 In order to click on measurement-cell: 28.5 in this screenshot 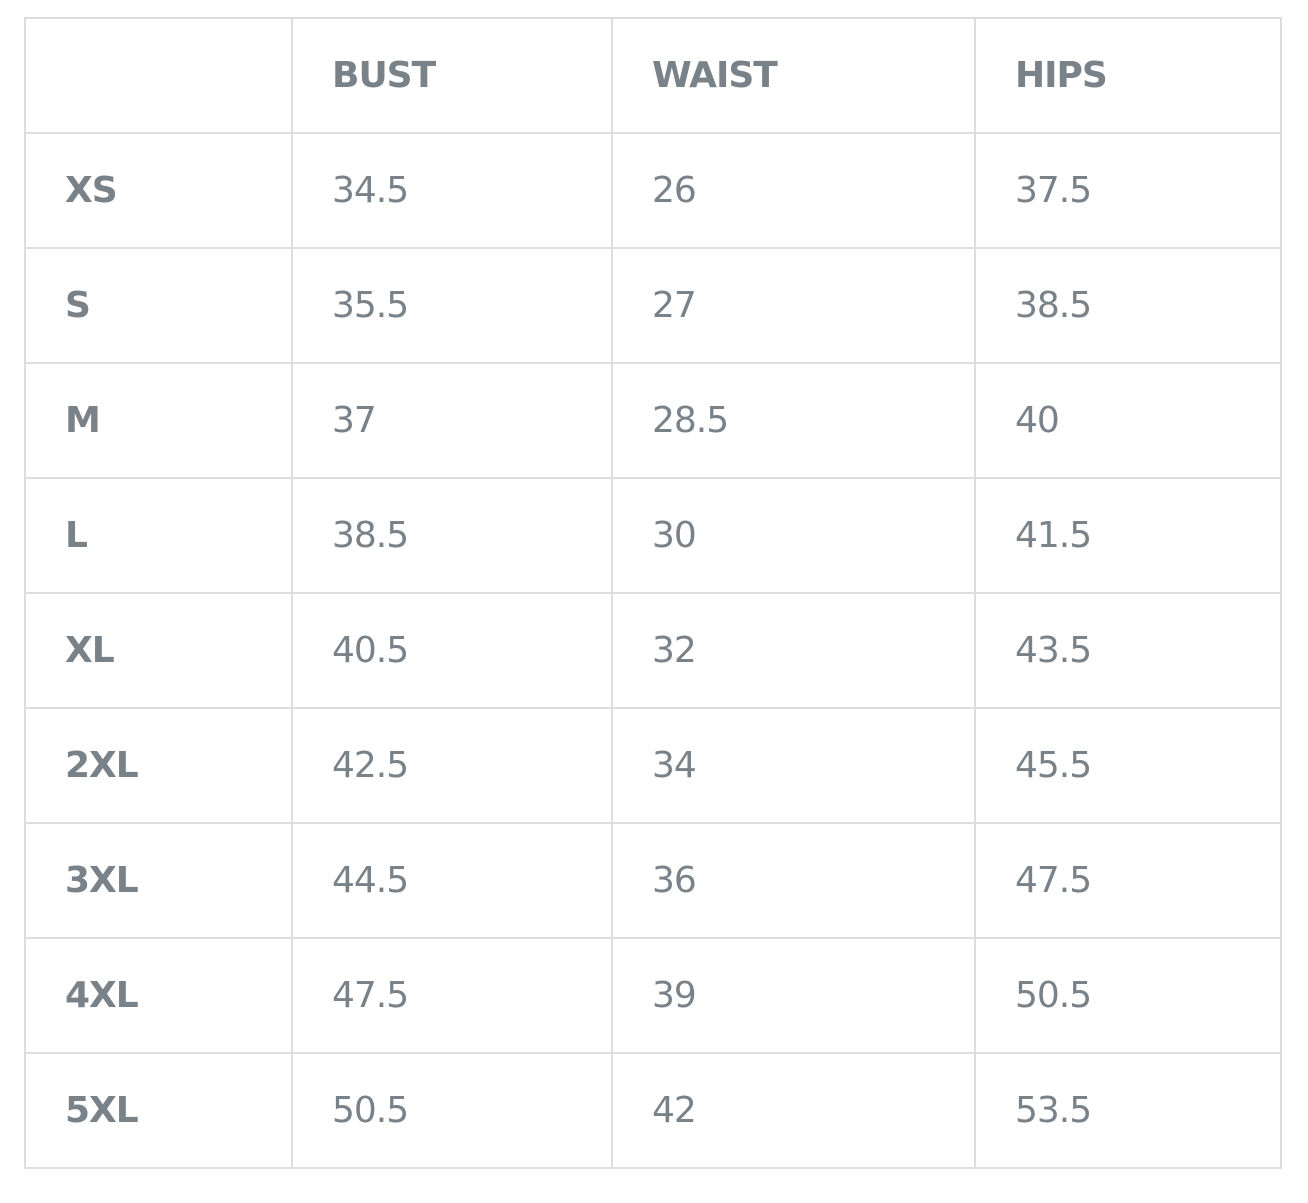, I will do `click(793, 420)`.